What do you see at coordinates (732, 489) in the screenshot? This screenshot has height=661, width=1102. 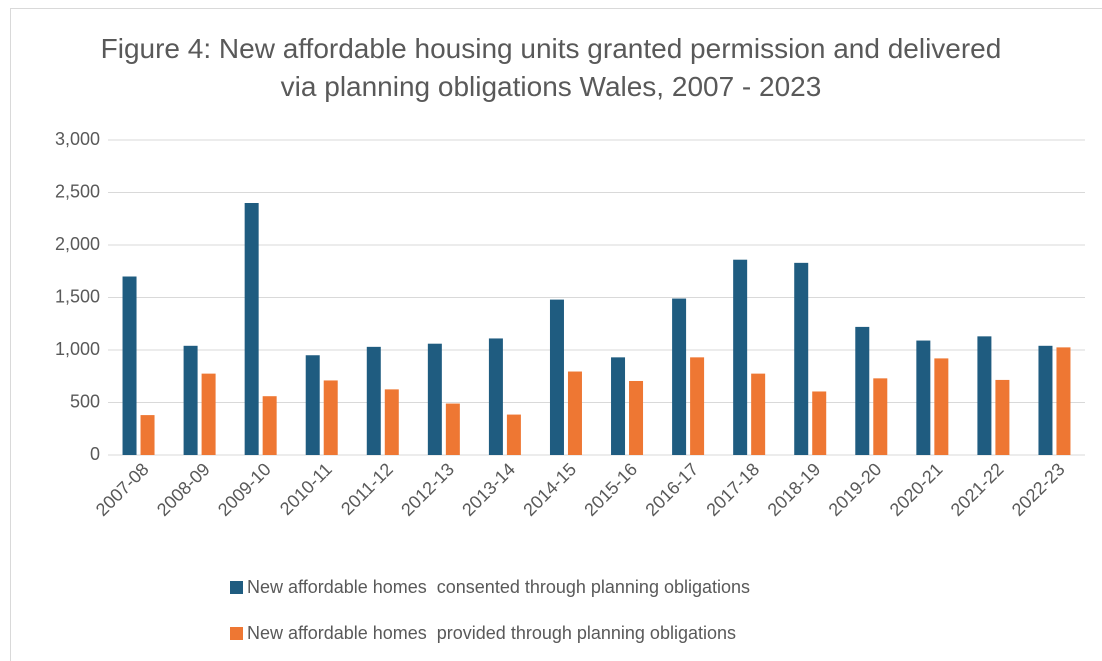 I see `x-tick-label: 2017-18` at bounding box center [732, 489].